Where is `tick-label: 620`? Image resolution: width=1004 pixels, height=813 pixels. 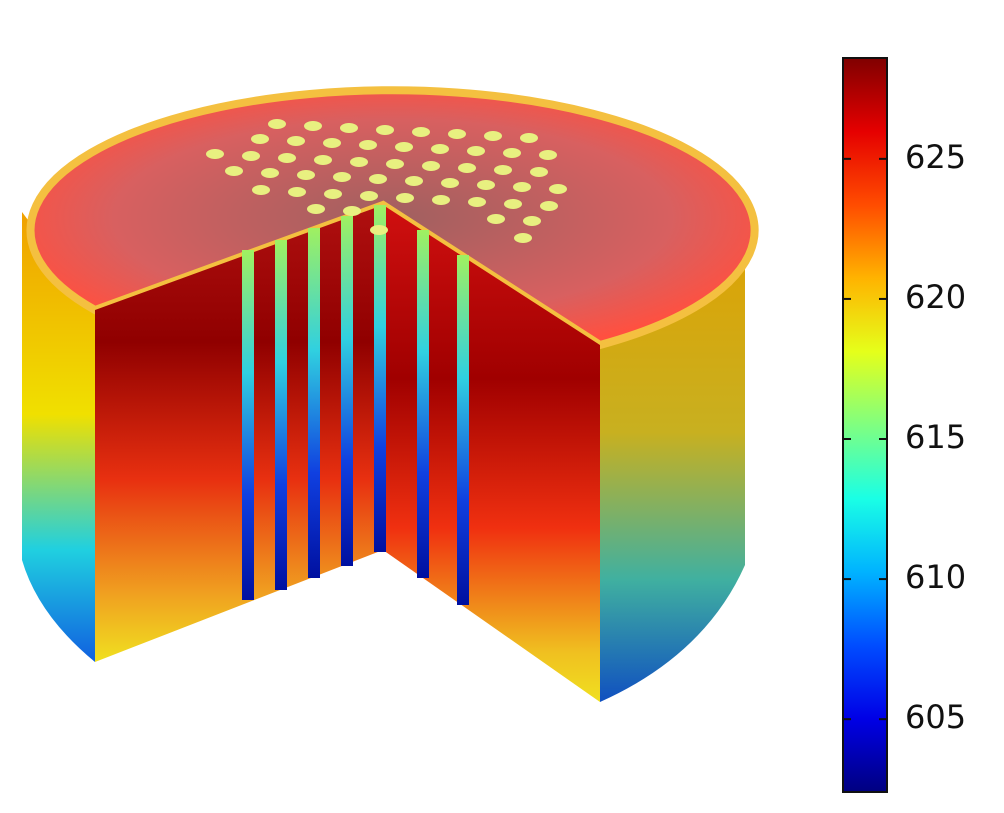 tick-label: 620 is located at coordinates (935, 297).